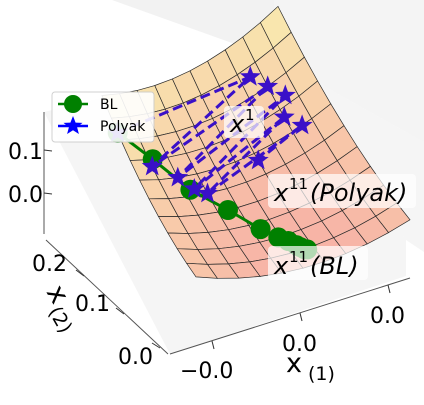  What do you see at coordinates (123, 127) in the screenshot?
I see `legend-polyak-label: Polyak` at bounding box center [123, 127].